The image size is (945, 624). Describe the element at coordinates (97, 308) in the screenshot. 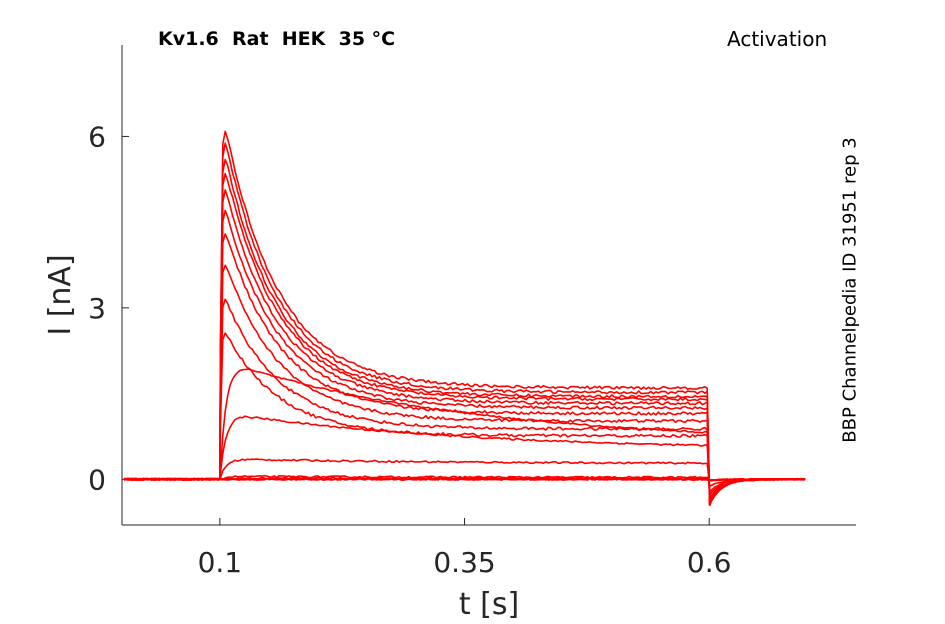

I see `y-tick-label: 3` at that location.